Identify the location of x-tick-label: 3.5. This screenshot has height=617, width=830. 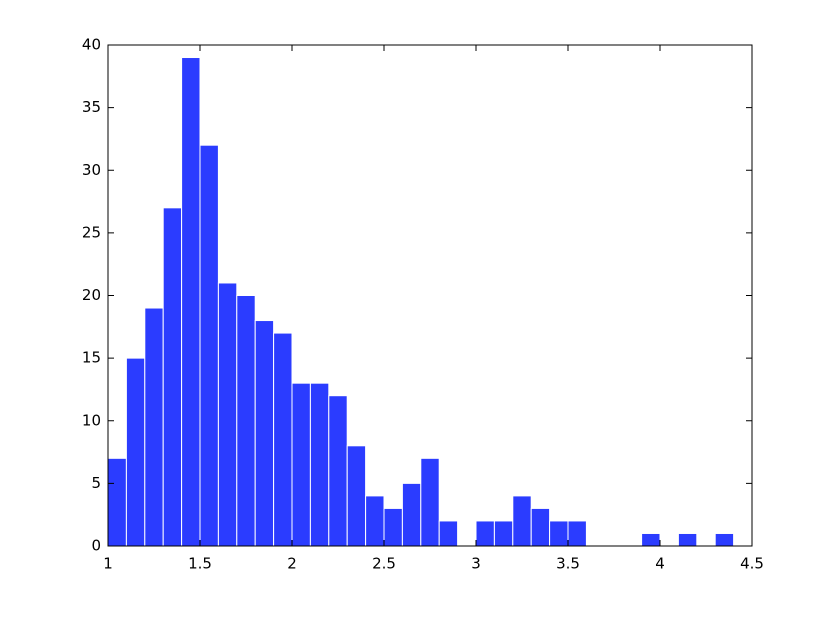
(568, 564).